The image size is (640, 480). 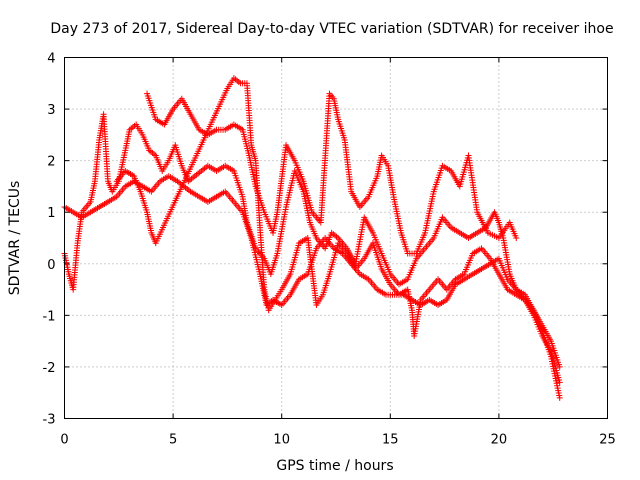 I want to click on y-tick-label: 1, so click(x=51, y=213).